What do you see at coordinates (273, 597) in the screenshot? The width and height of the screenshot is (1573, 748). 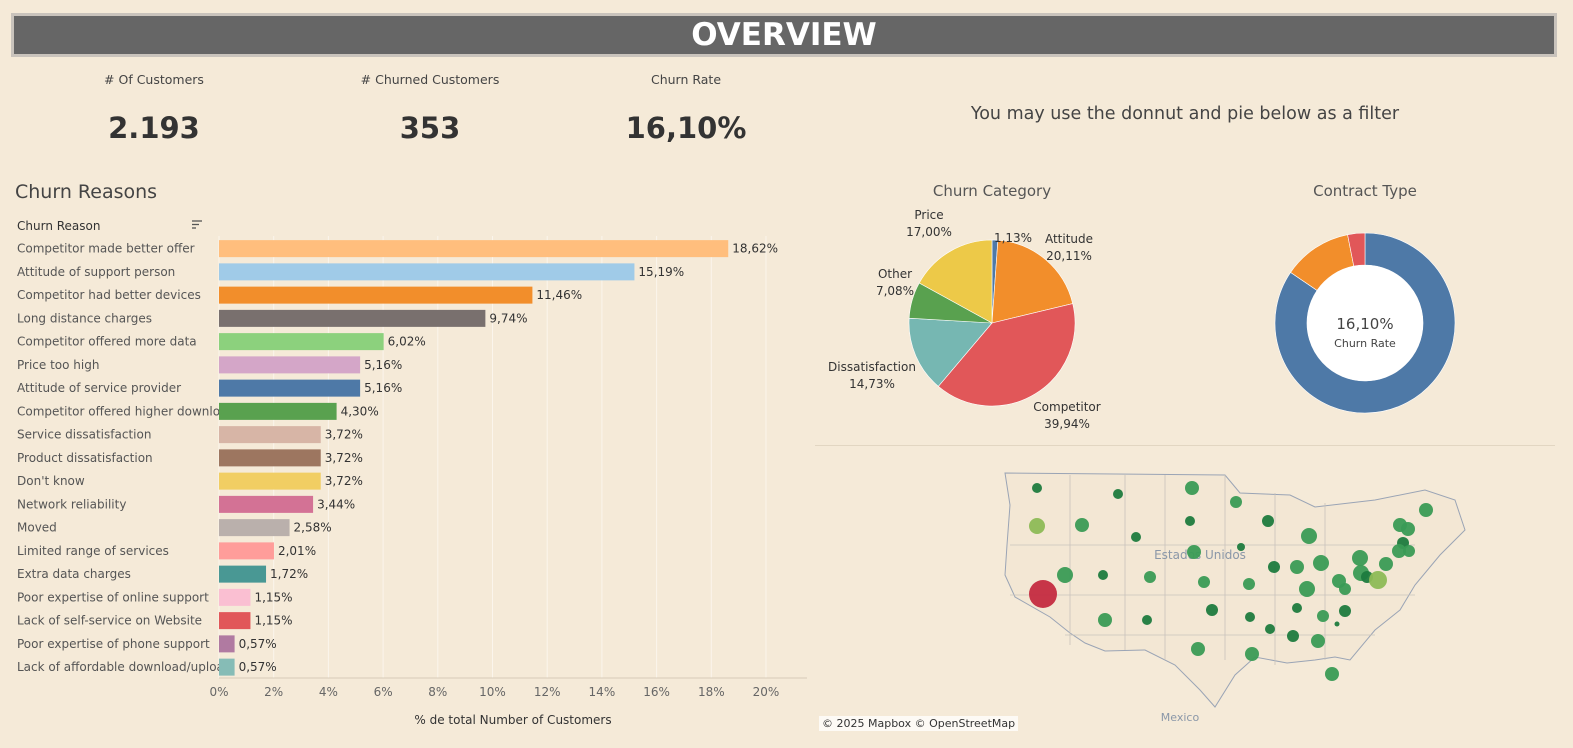 I see `bar-value-label: 1,15%` at bounding box center [273, 597].